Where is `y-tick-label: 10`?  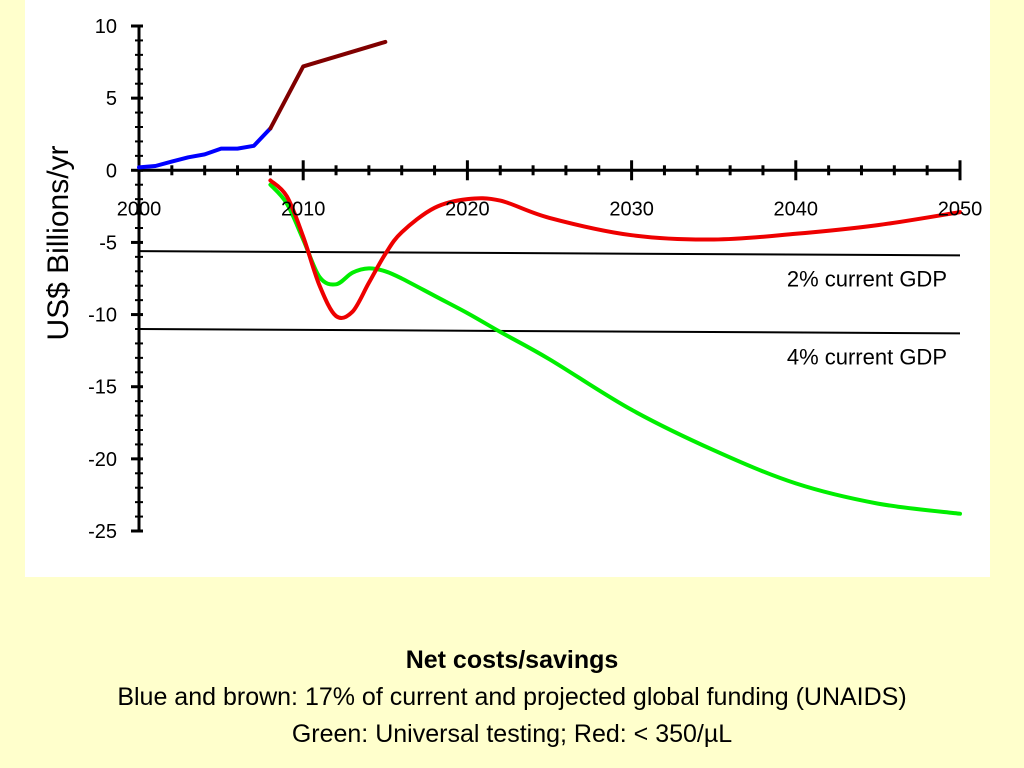 y-tick-label: 10 is located at coordinates (106, 27).